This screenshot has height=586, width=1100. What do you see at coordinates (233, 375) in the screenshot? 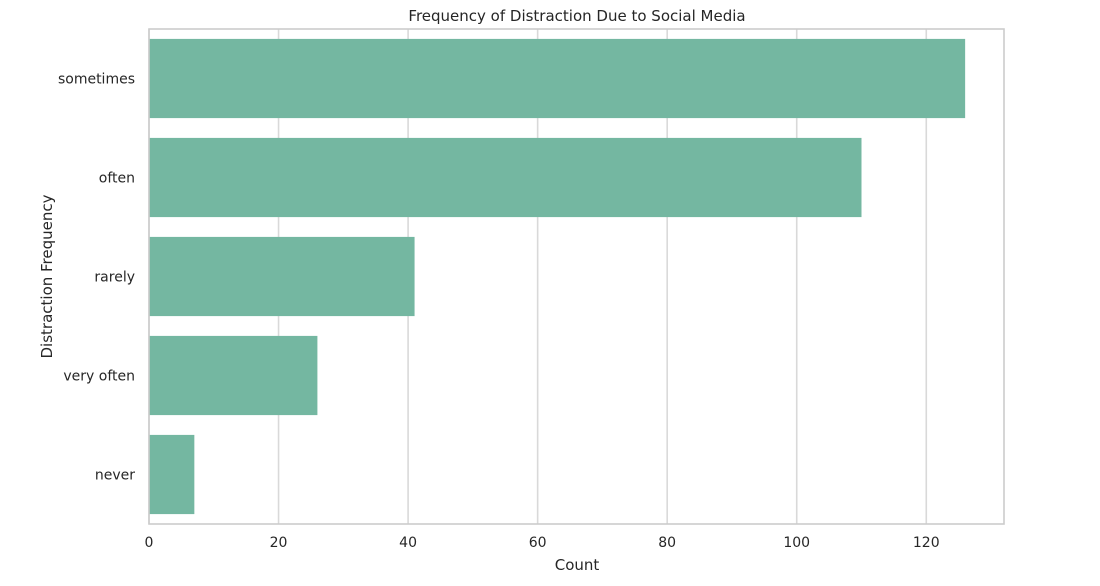
I see `bar-very-often` at bounding box center [233, 375].